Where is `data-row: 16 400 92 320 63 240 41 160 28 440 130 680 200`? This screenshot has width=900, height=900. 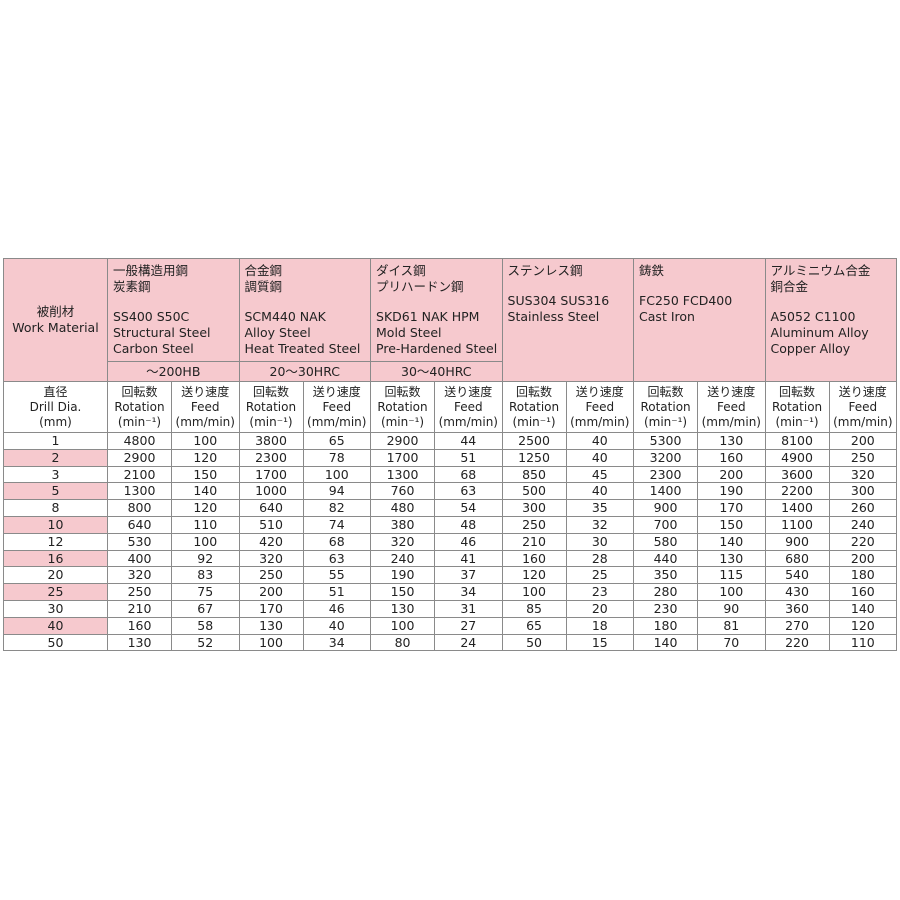 data-row: 16 400 92 320 63 240 41 160 28 440 130 680 200 is located at coordinates (450, 558).